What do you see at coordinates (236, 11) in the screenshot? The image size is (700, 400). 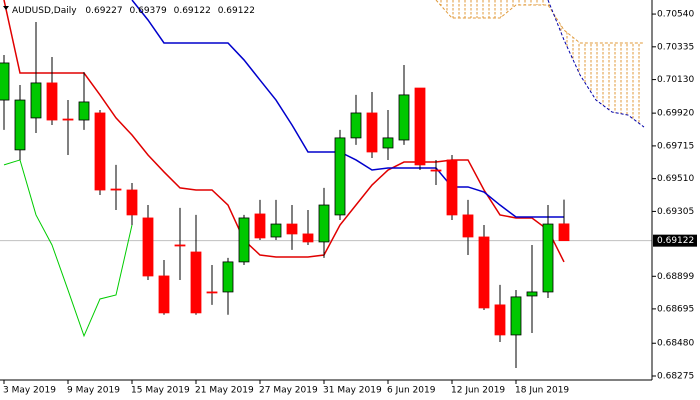 I see `last-close: 0.69122` at bounding box center [236, 11].